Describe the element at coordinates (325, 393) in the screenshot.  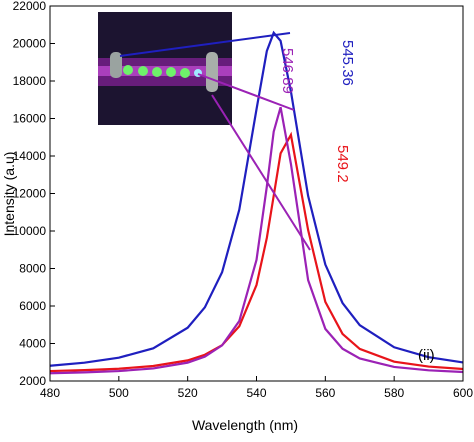
I see `x-tick-label: 560` at that location.